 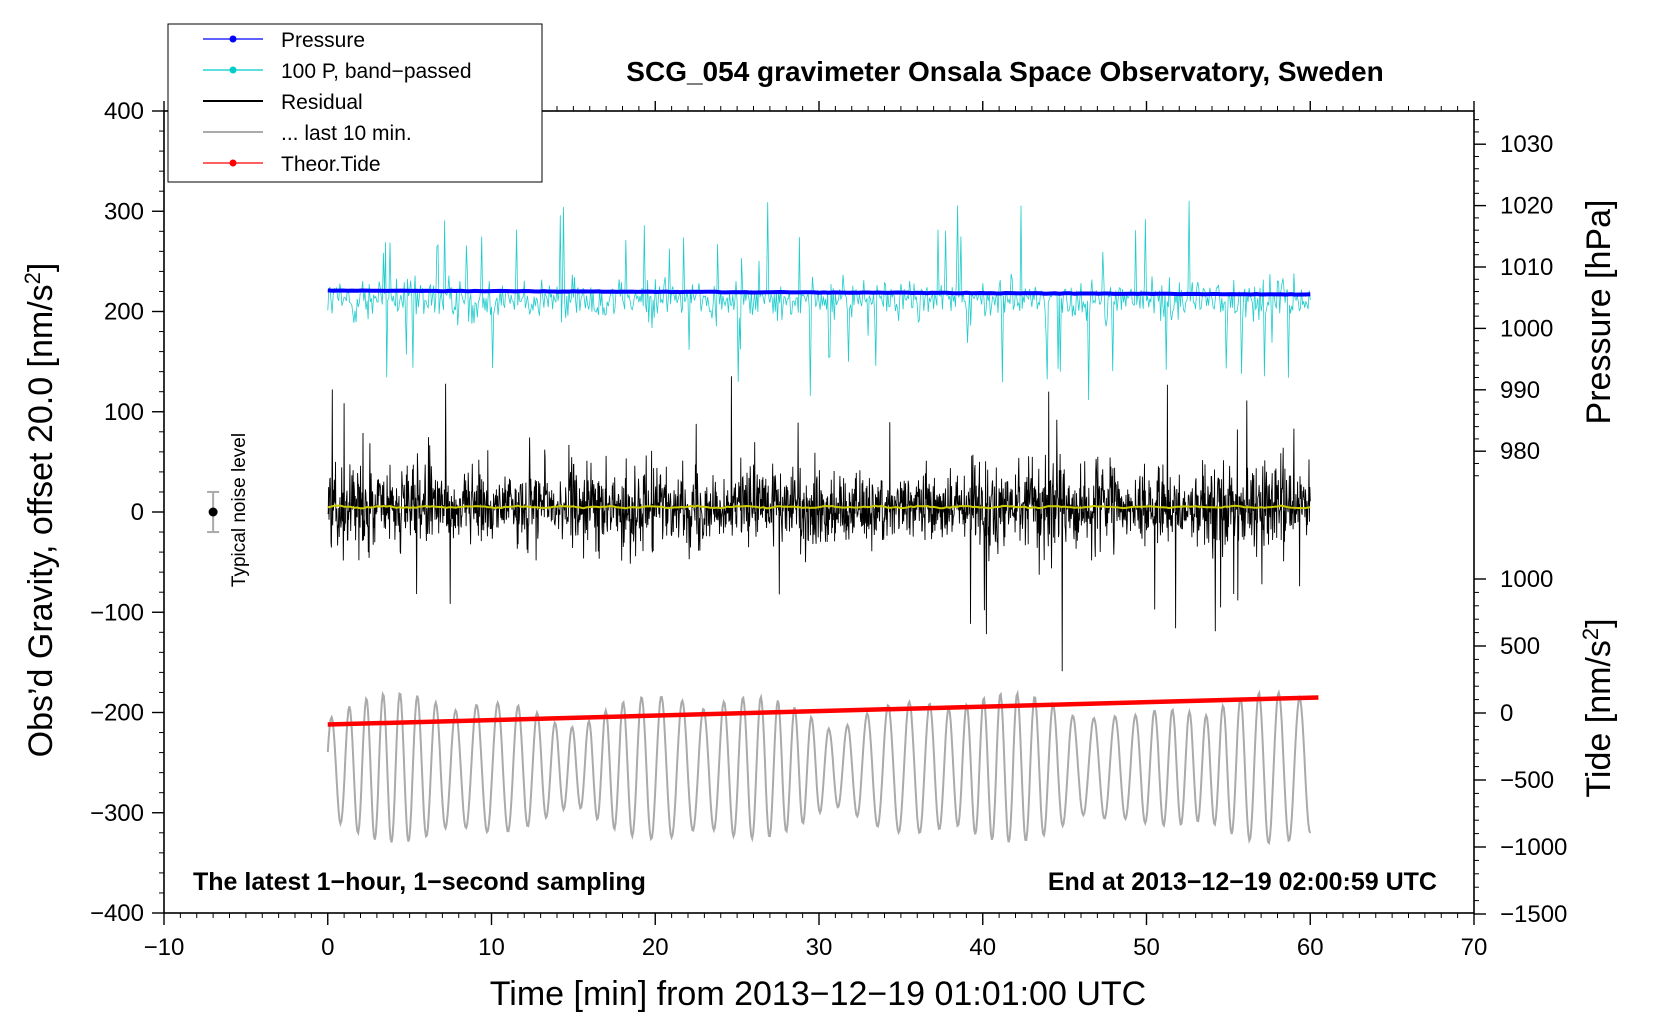 I want to click on tide-tick-label: −1000, so click(x=1533, y=847).